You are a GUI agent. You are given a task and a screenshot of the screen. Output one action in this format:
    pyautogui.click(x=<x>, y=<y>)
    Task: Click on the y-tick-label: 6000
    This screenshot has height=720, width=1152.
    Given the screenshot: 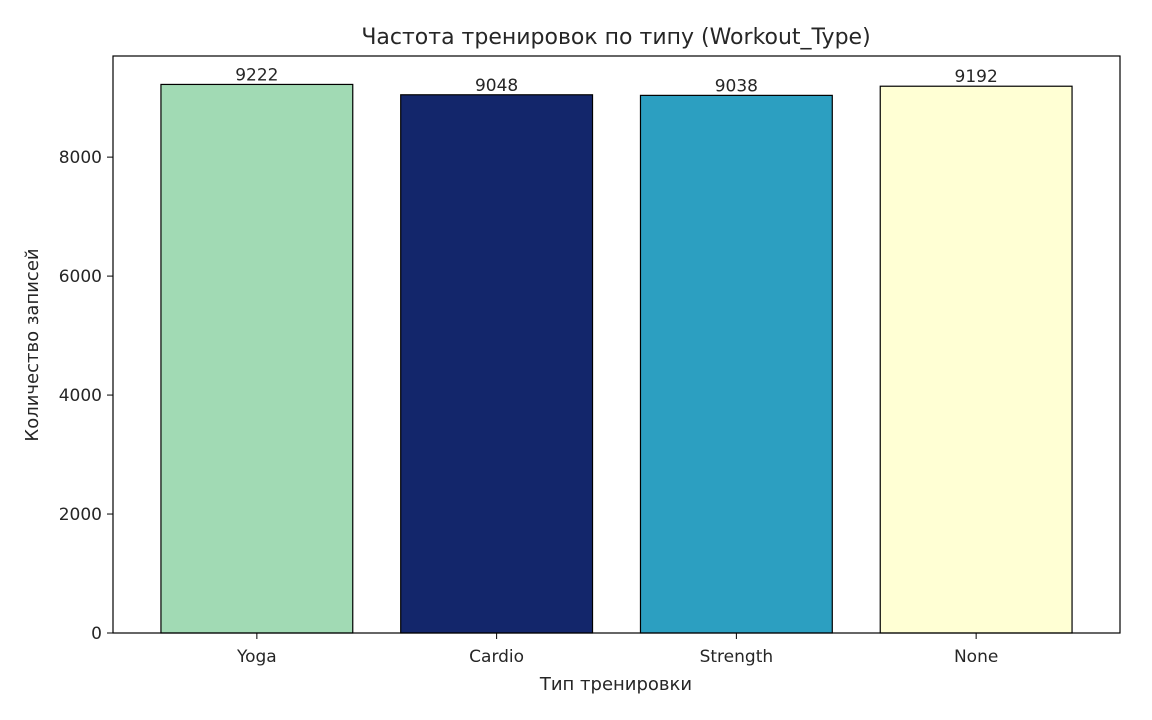 What is the action you would take?
    pyautogui.click(x=80, y=277)
    